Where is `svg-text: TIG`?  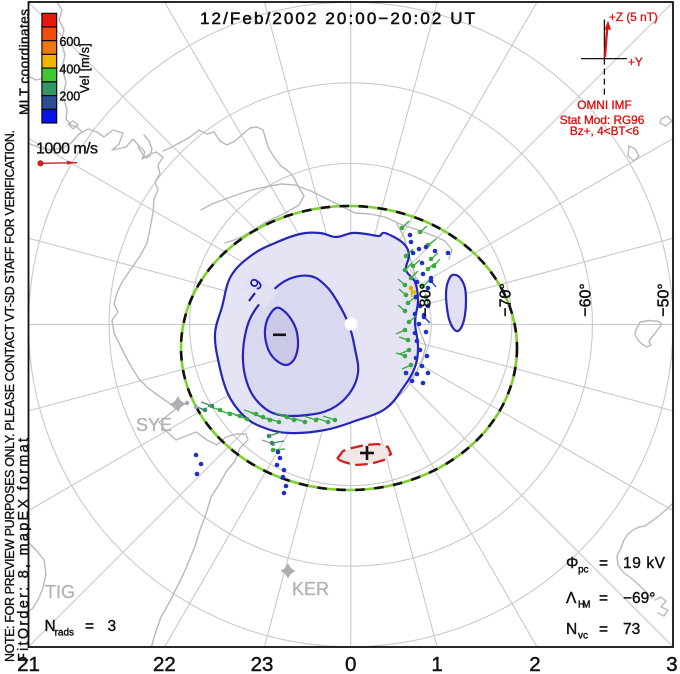
svg-text: TIG is located at coordinates (60, 592).